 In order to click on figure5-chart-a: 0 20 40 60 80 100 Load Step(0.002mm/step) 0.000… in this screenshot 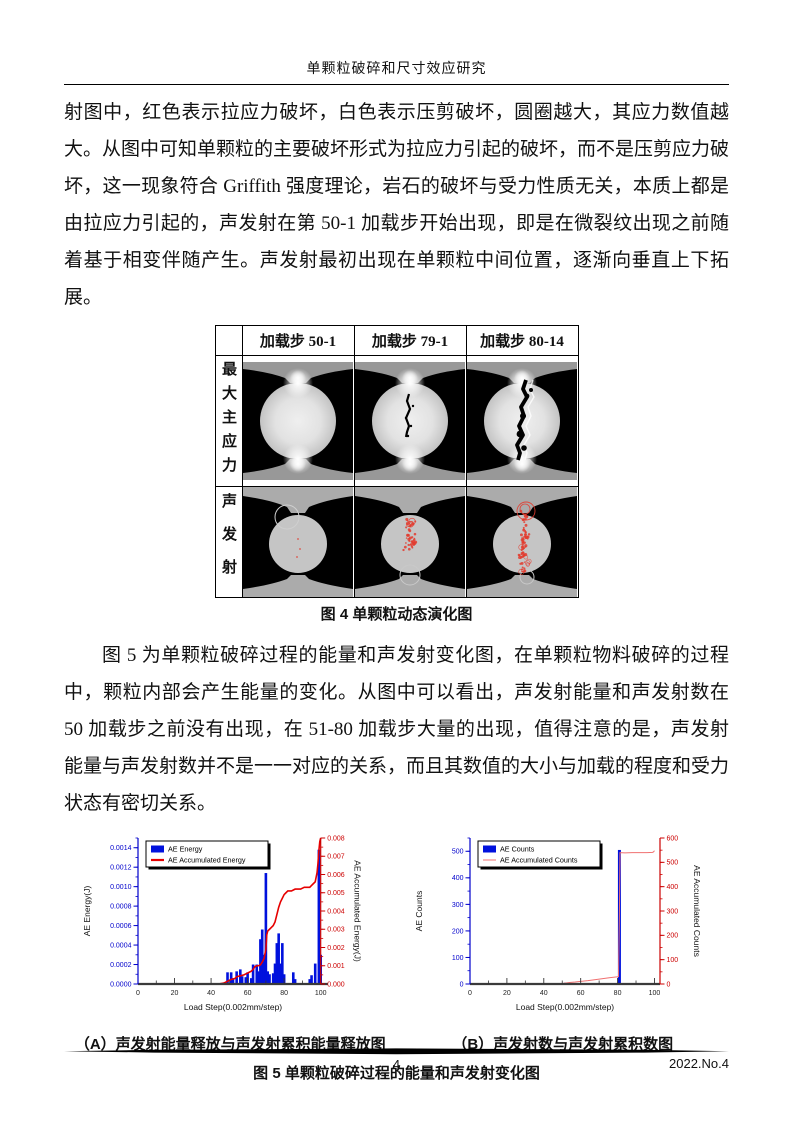, I will do `click(222, 923)`.